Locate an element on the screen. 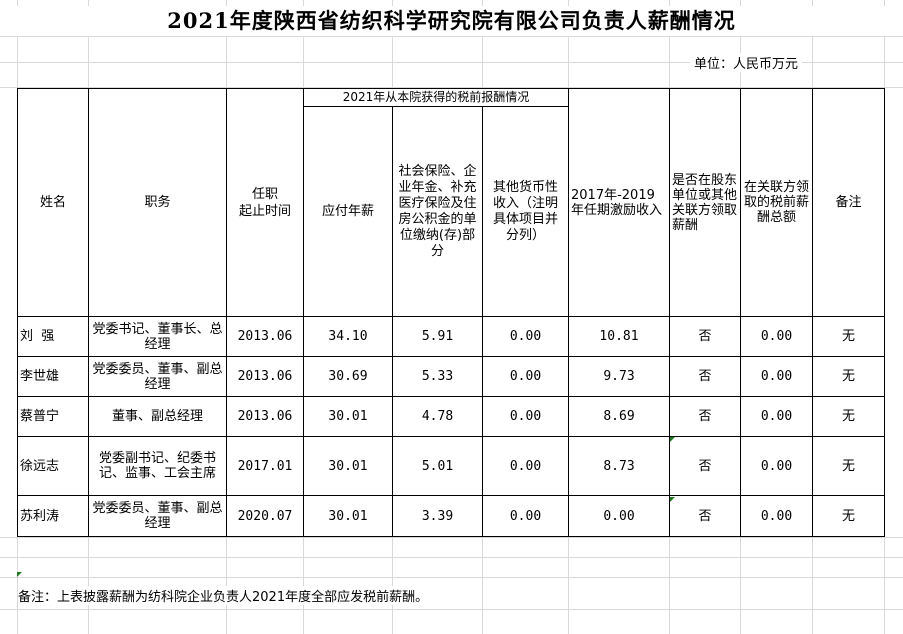 The width and height of the screenshot is (903, 634). cell-position: 党委副书记、纪委书记、监事、工会主席 is located at coordinates (157, 466).